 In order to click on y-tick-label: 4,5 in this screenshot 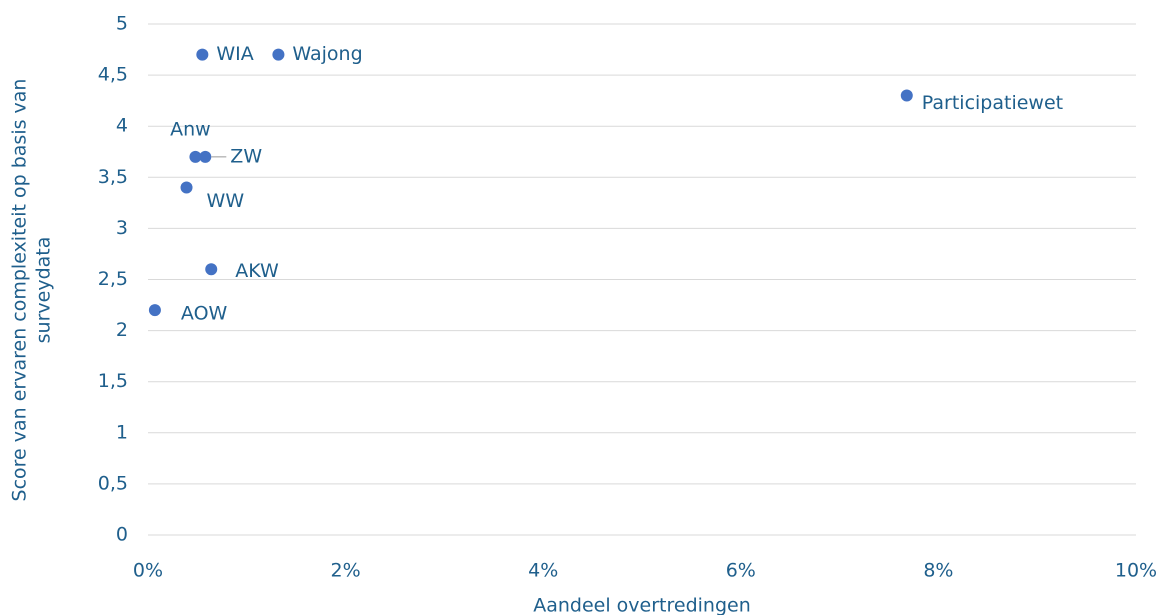, I will do `click(113, 75)`.